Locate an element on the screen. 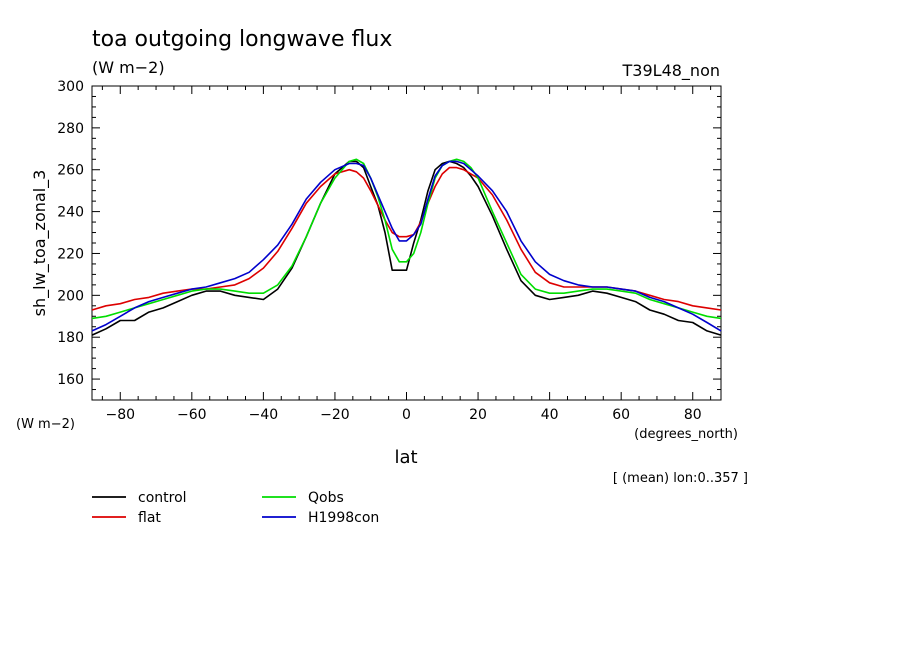 Image resolution: width=904 pixels, height=654 pixels. y-tick-label: 160 is located at coordinates (70, 380).